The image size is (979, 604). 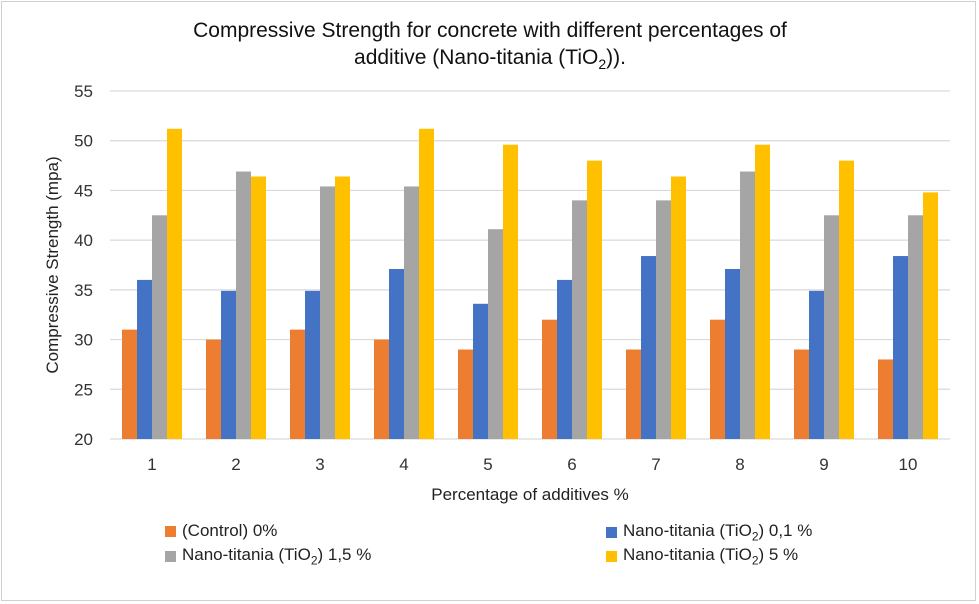 I want to click on bar-series2-cat5, so click(x=495, y=334).